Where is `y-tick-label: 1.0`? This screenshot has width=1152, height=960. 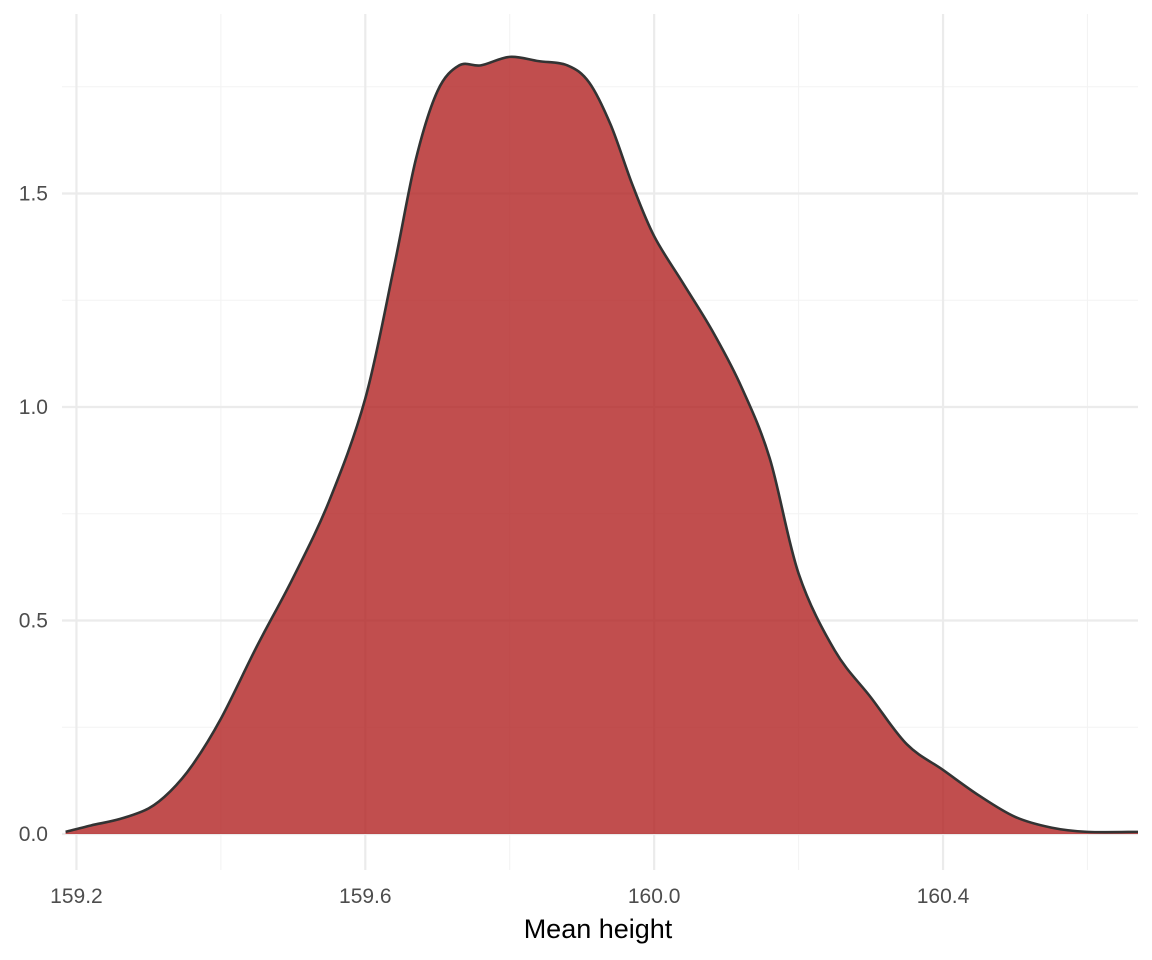
y-tick-label: 1.0 is located at coordinates (33, 407).